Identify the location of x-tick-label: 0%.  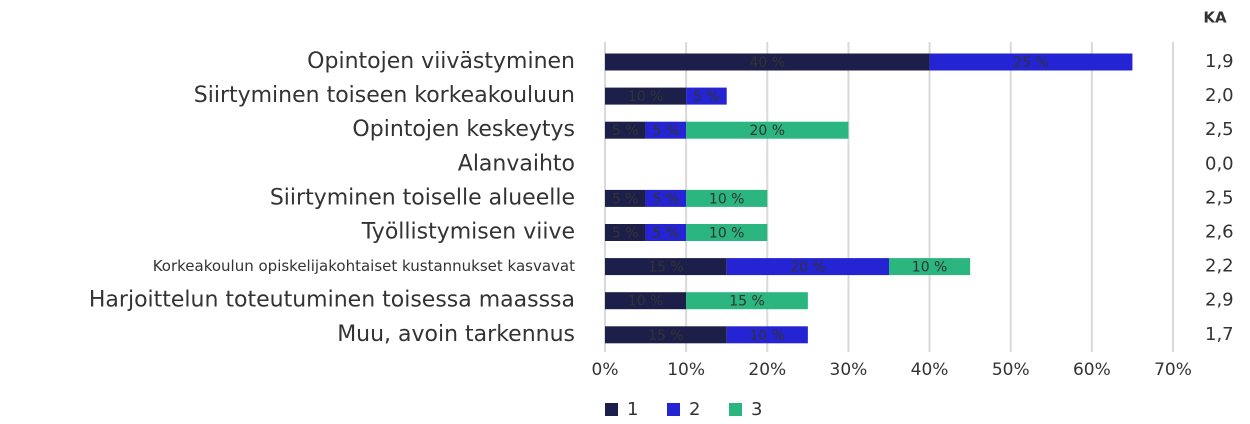
(605, 370).